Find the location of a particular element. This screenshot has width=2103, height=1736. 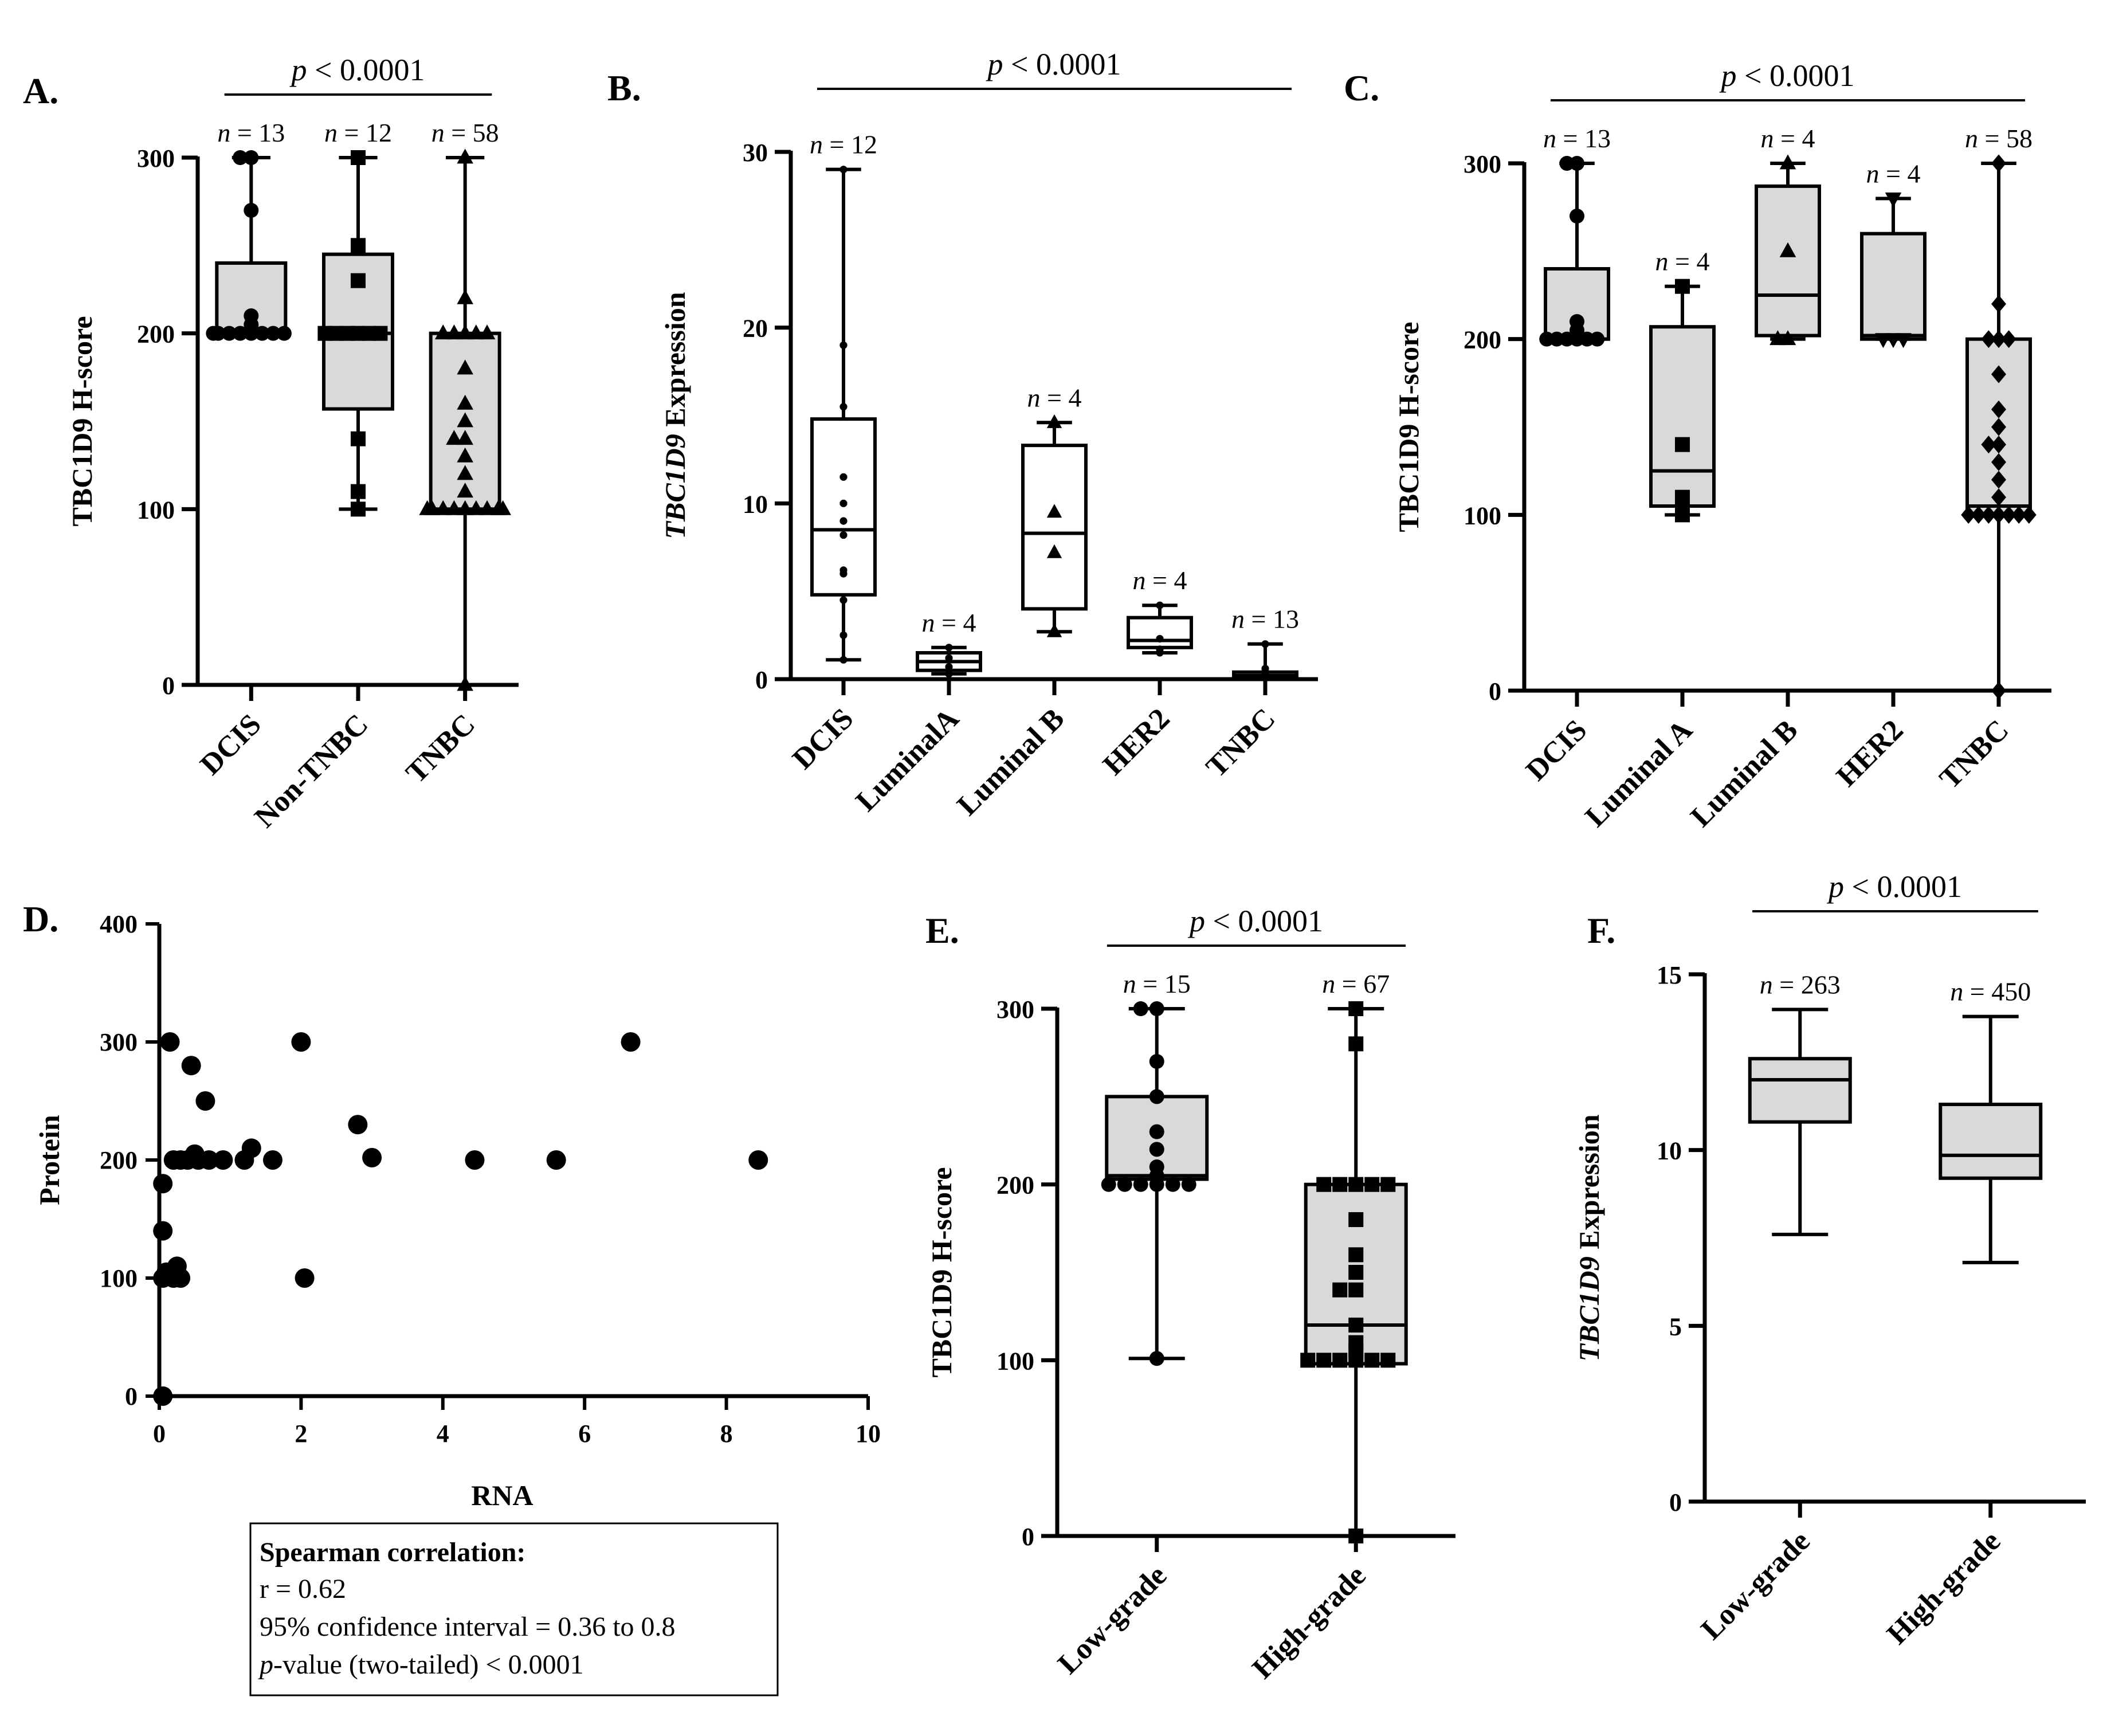

stats-legend-p: p-value (two-tailed) < 0.0001 is located at coordinates (421, 1664).